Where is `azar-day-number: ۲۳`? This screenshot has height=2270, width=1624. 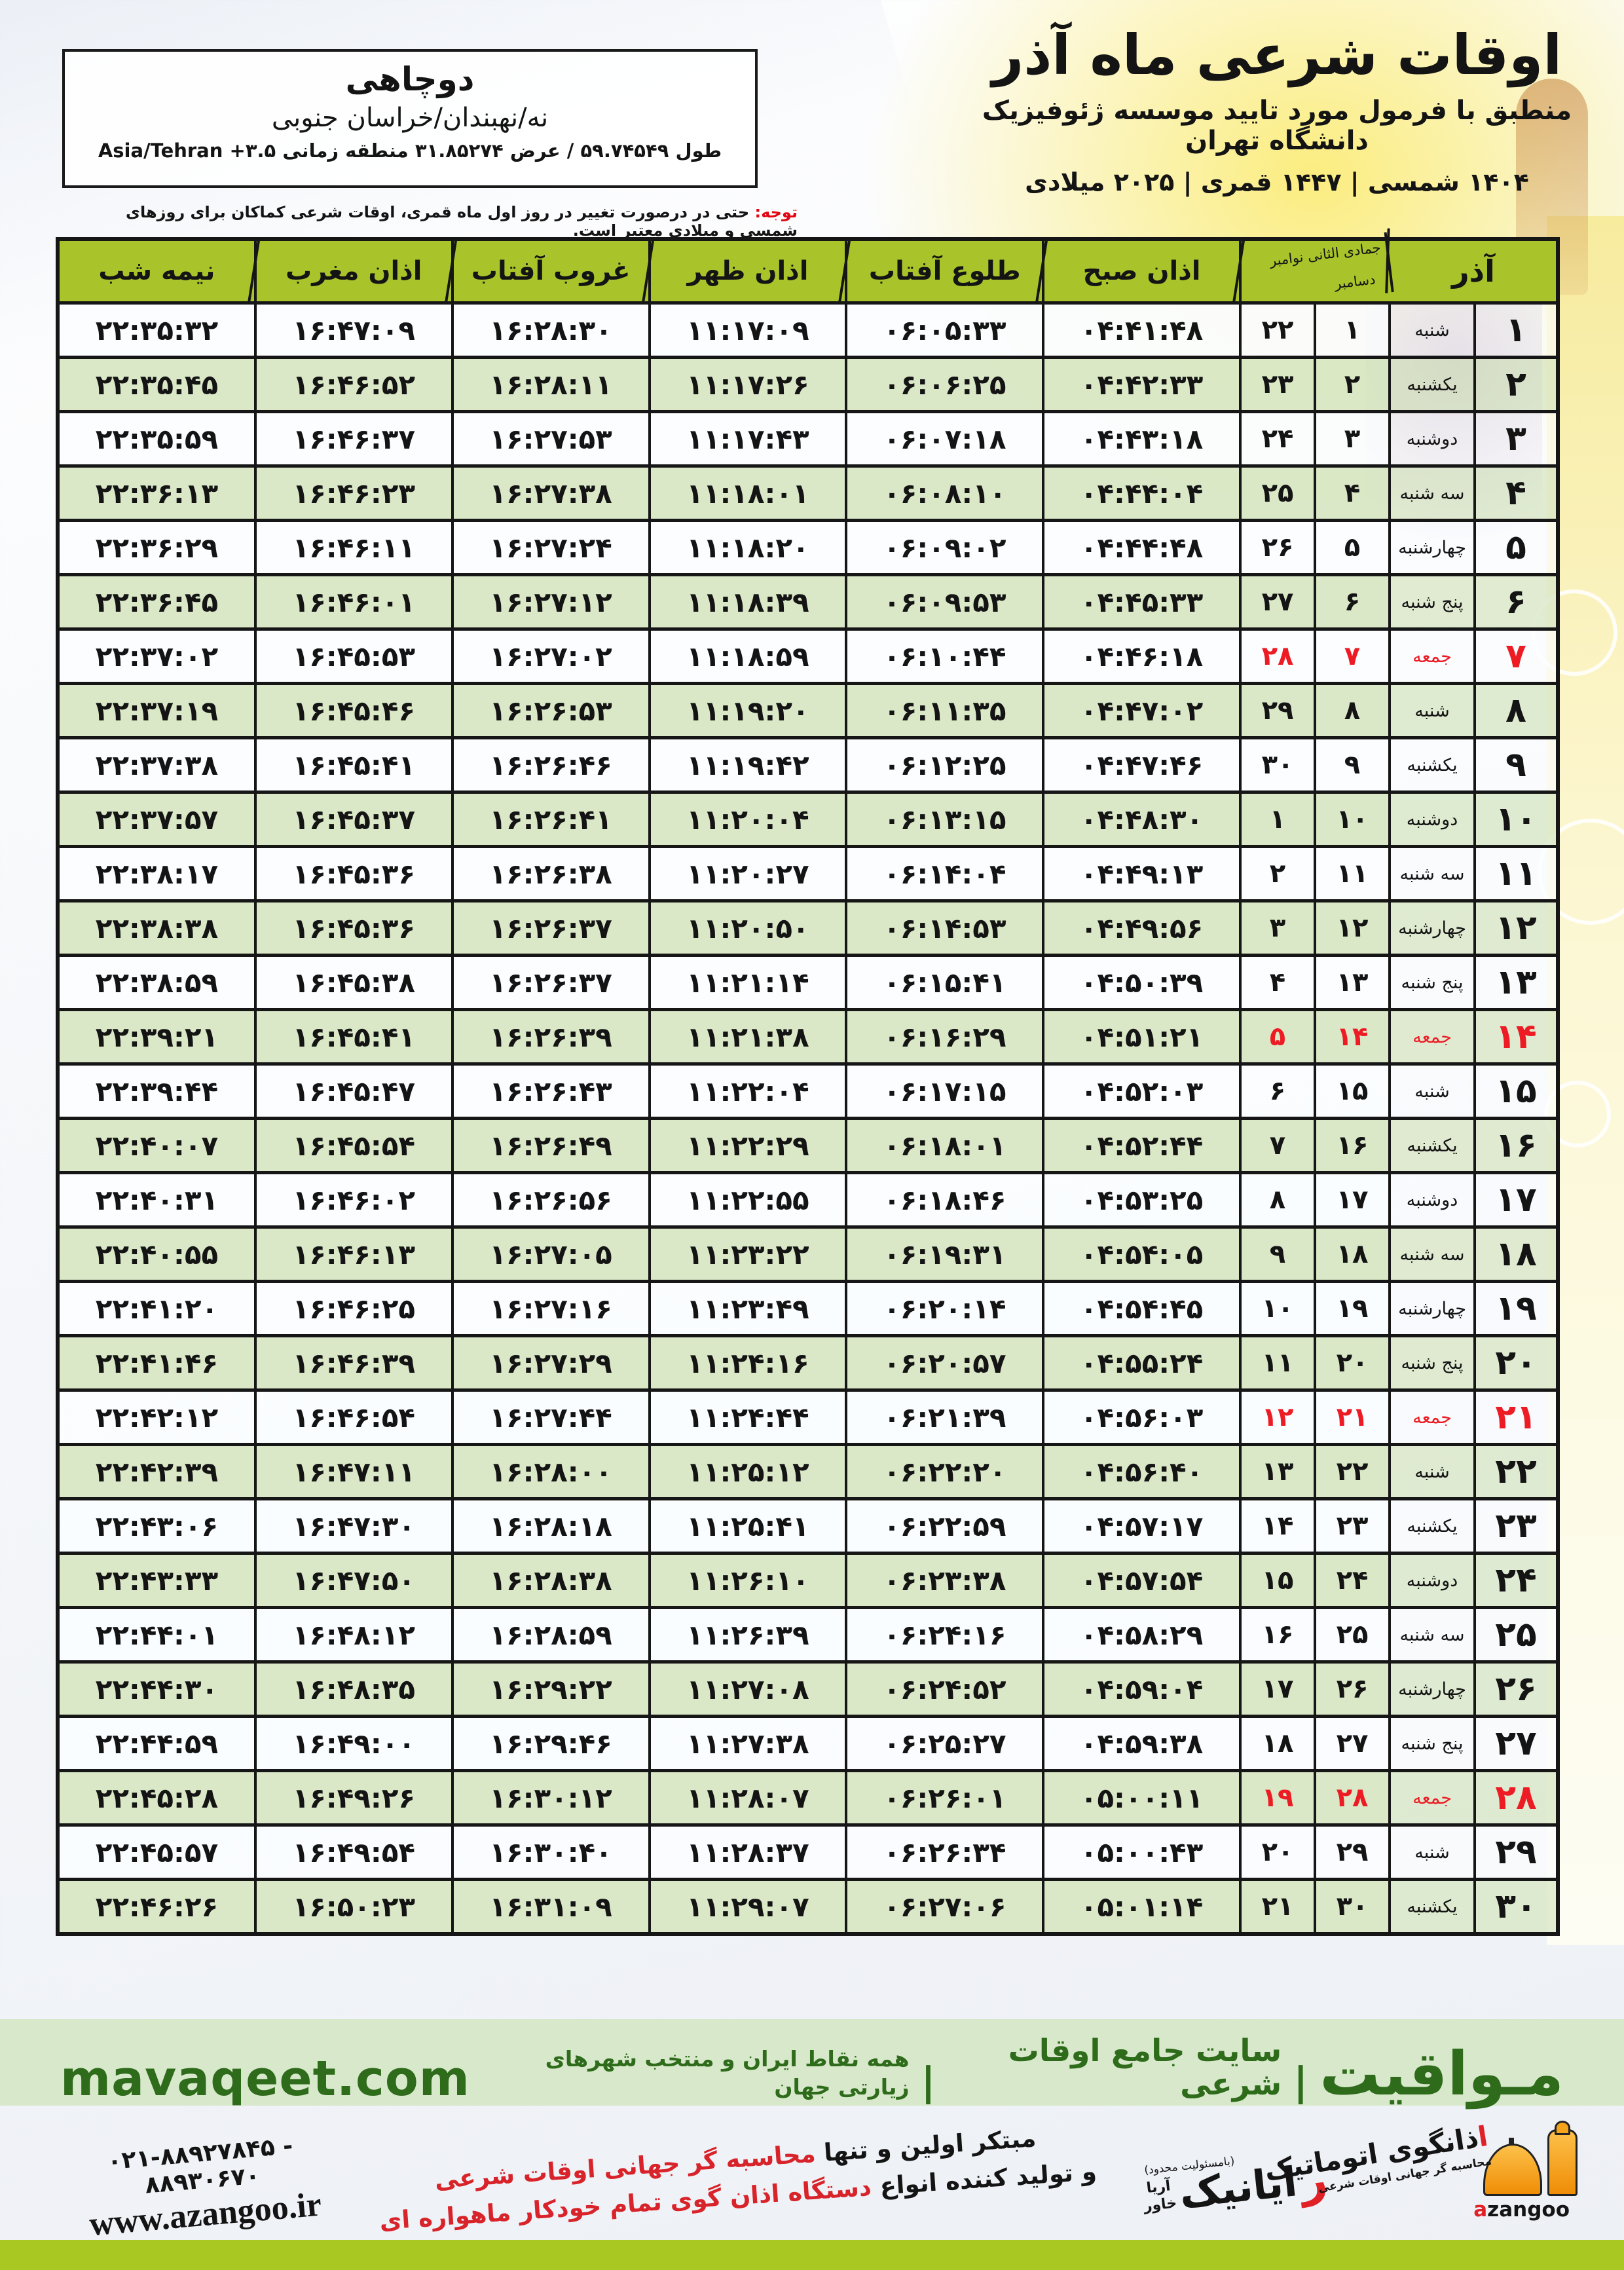 azar-day-number: ۲۳ is located at coordinates (1516, 1526).